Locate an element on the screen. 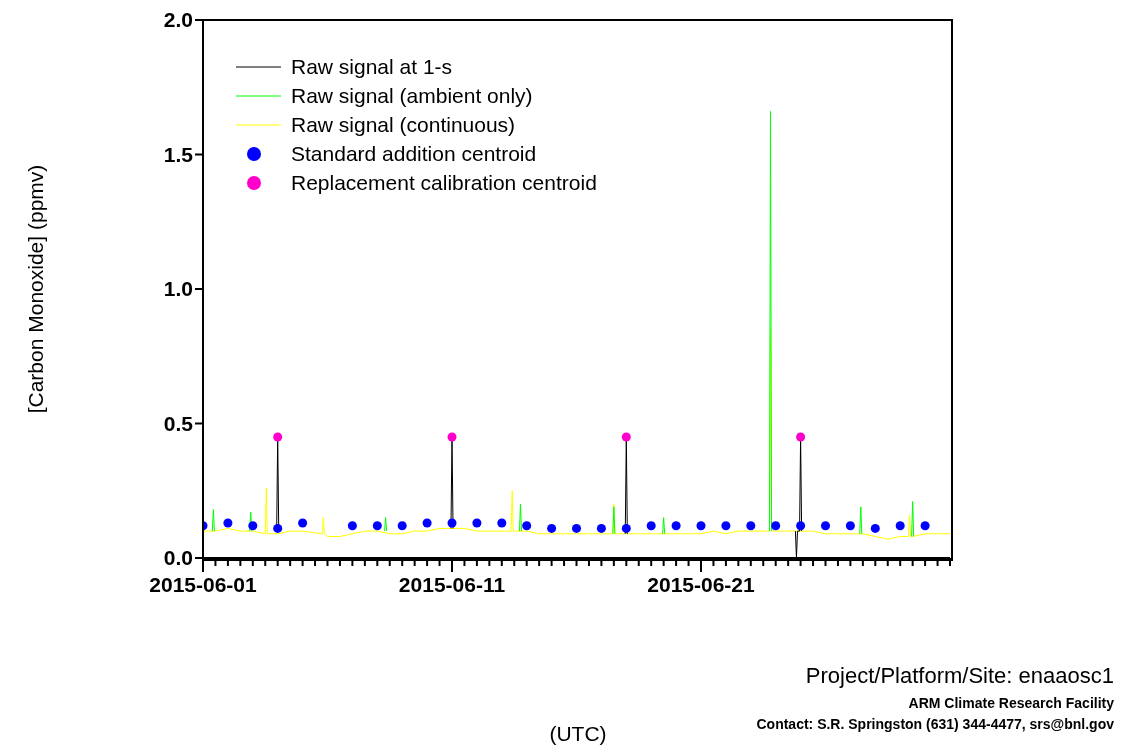 The width and height of the screenshot is (1122, 755). x-tick-label: 2015-06-21 is located at coordinates (701, 584).